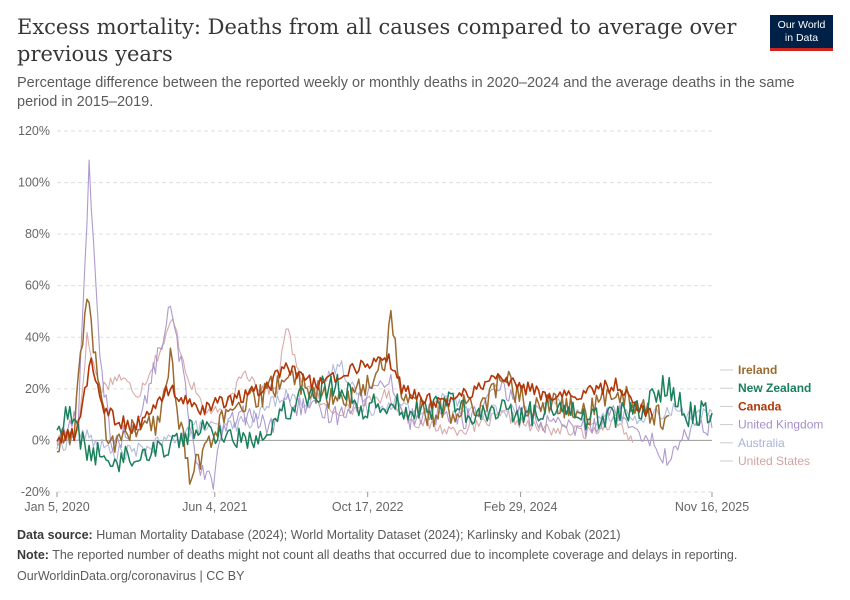  Describe the element at coordinates (34, 183) in the screenshot. I see `y-tick-label: 100%` at that location.